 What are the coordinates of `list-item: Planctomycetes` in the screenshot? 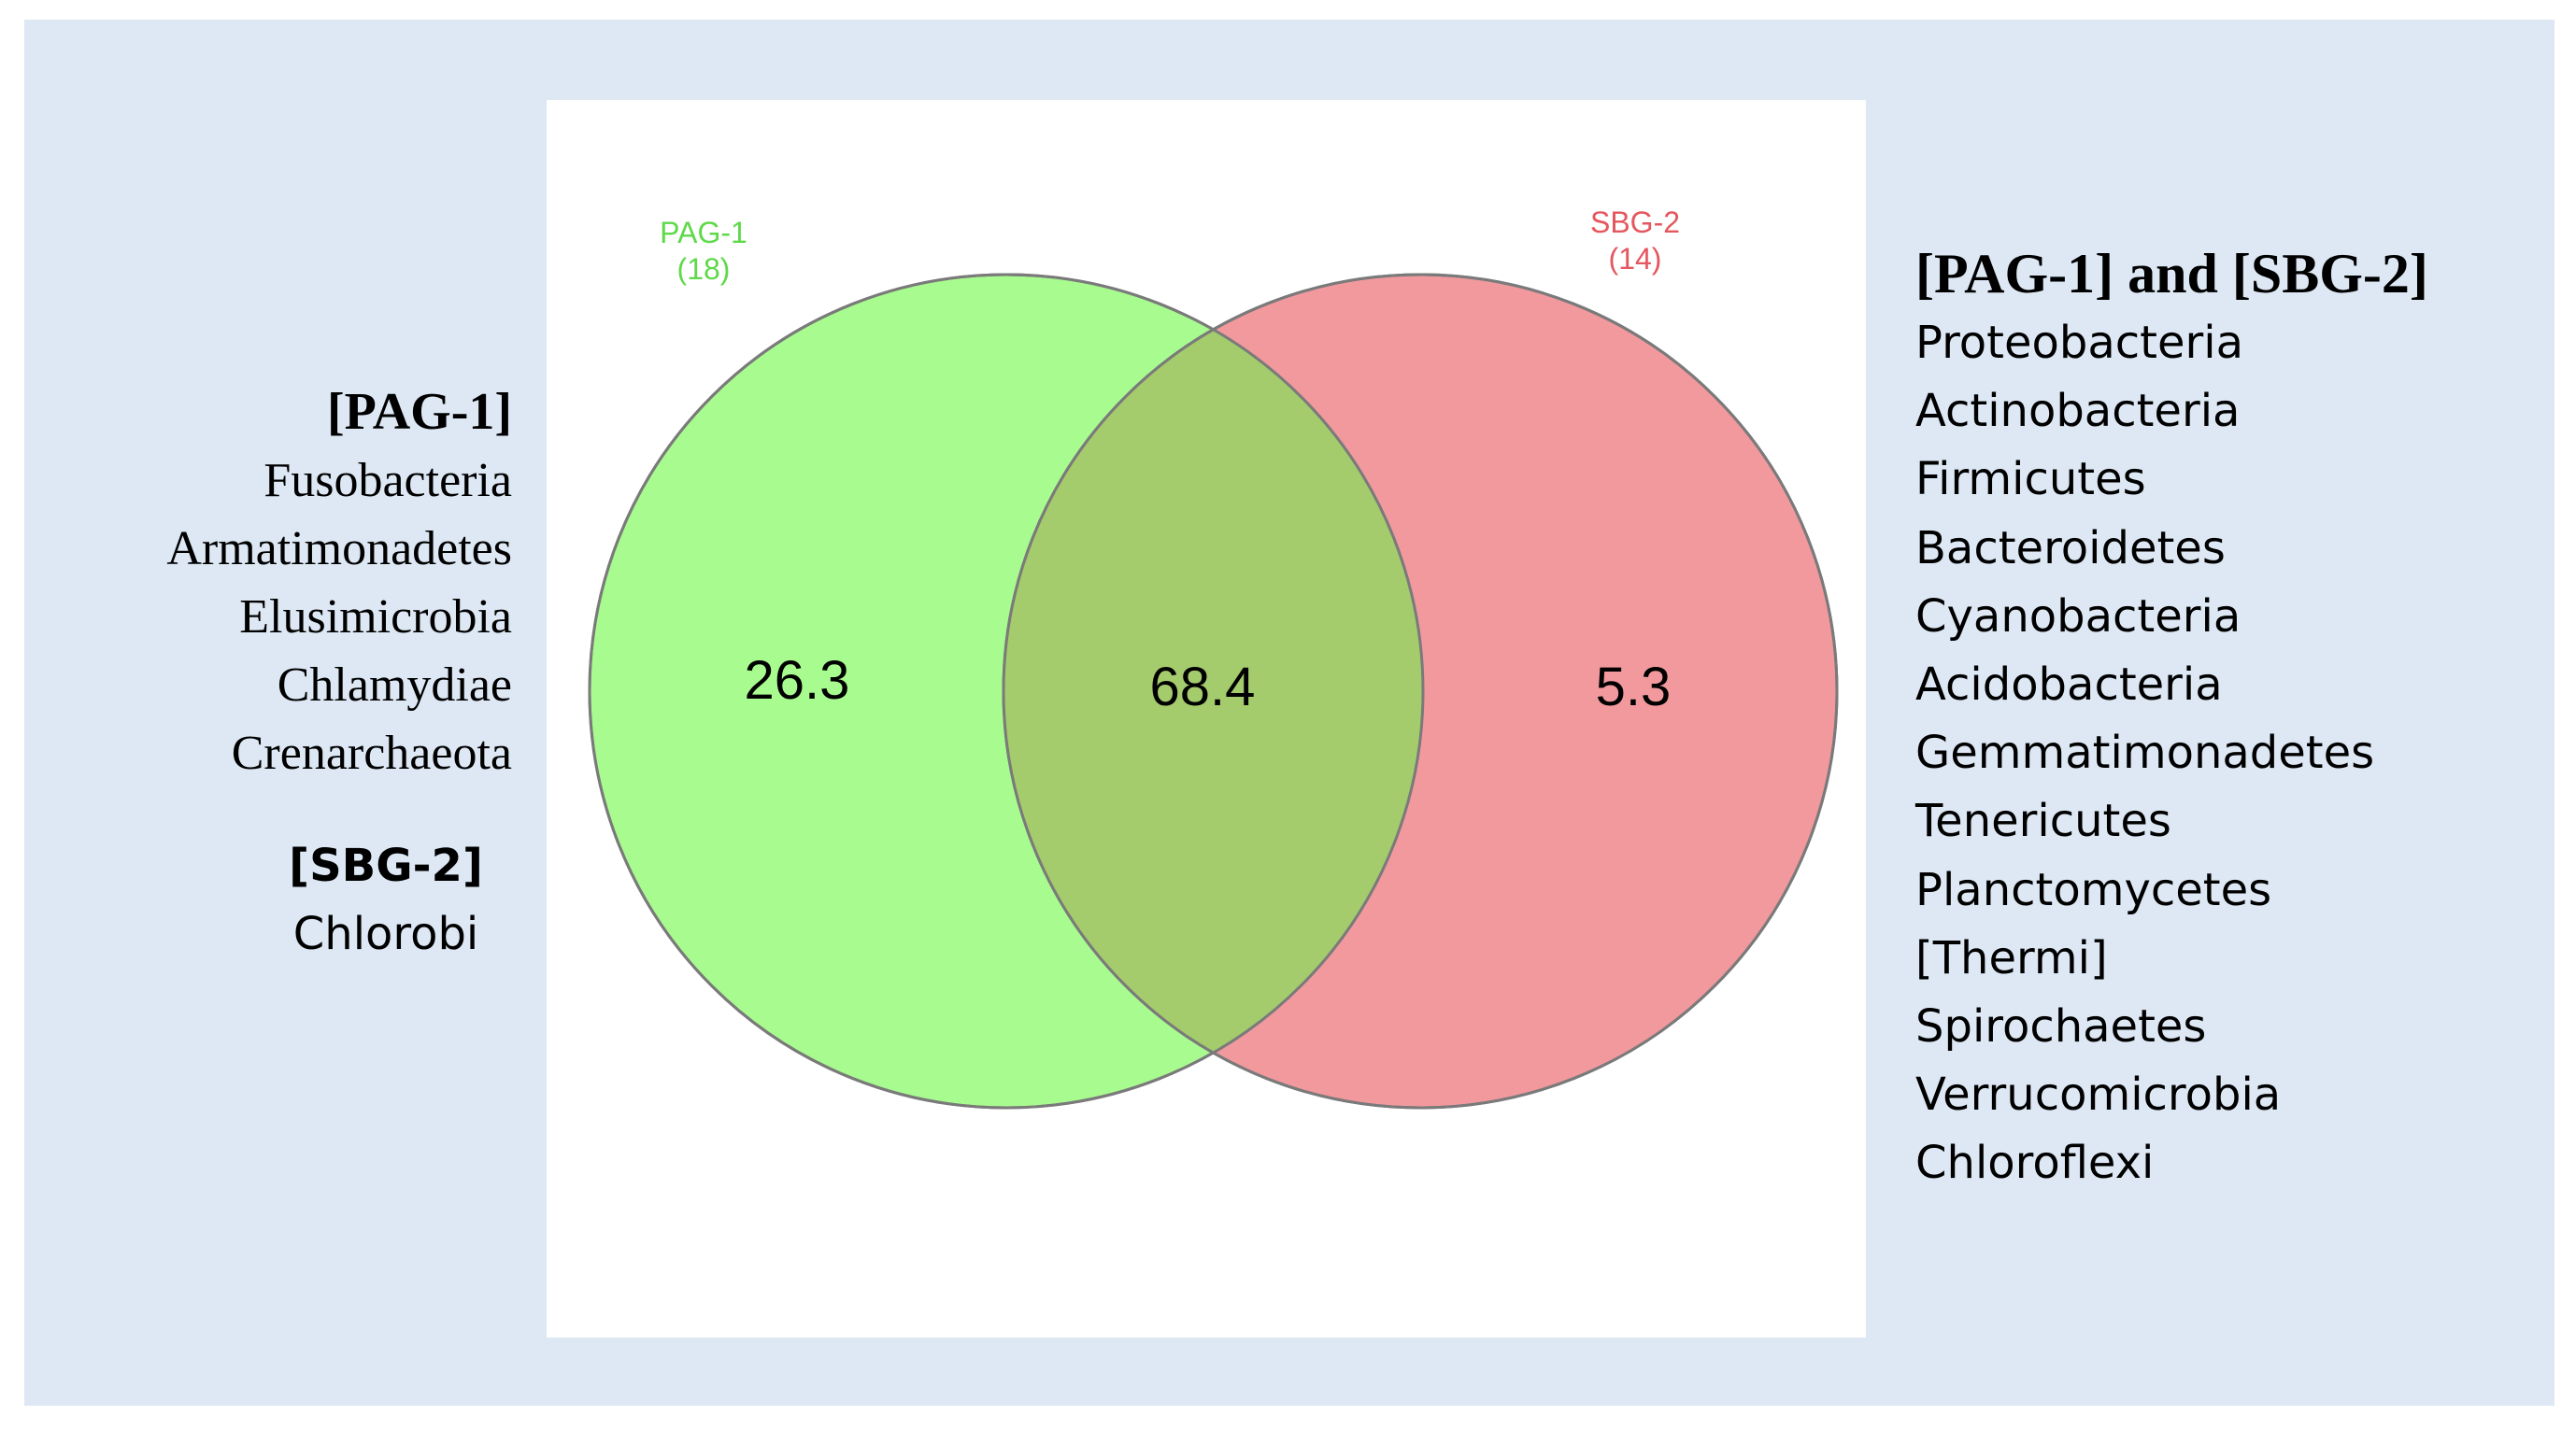 It's located at (2093, 889).